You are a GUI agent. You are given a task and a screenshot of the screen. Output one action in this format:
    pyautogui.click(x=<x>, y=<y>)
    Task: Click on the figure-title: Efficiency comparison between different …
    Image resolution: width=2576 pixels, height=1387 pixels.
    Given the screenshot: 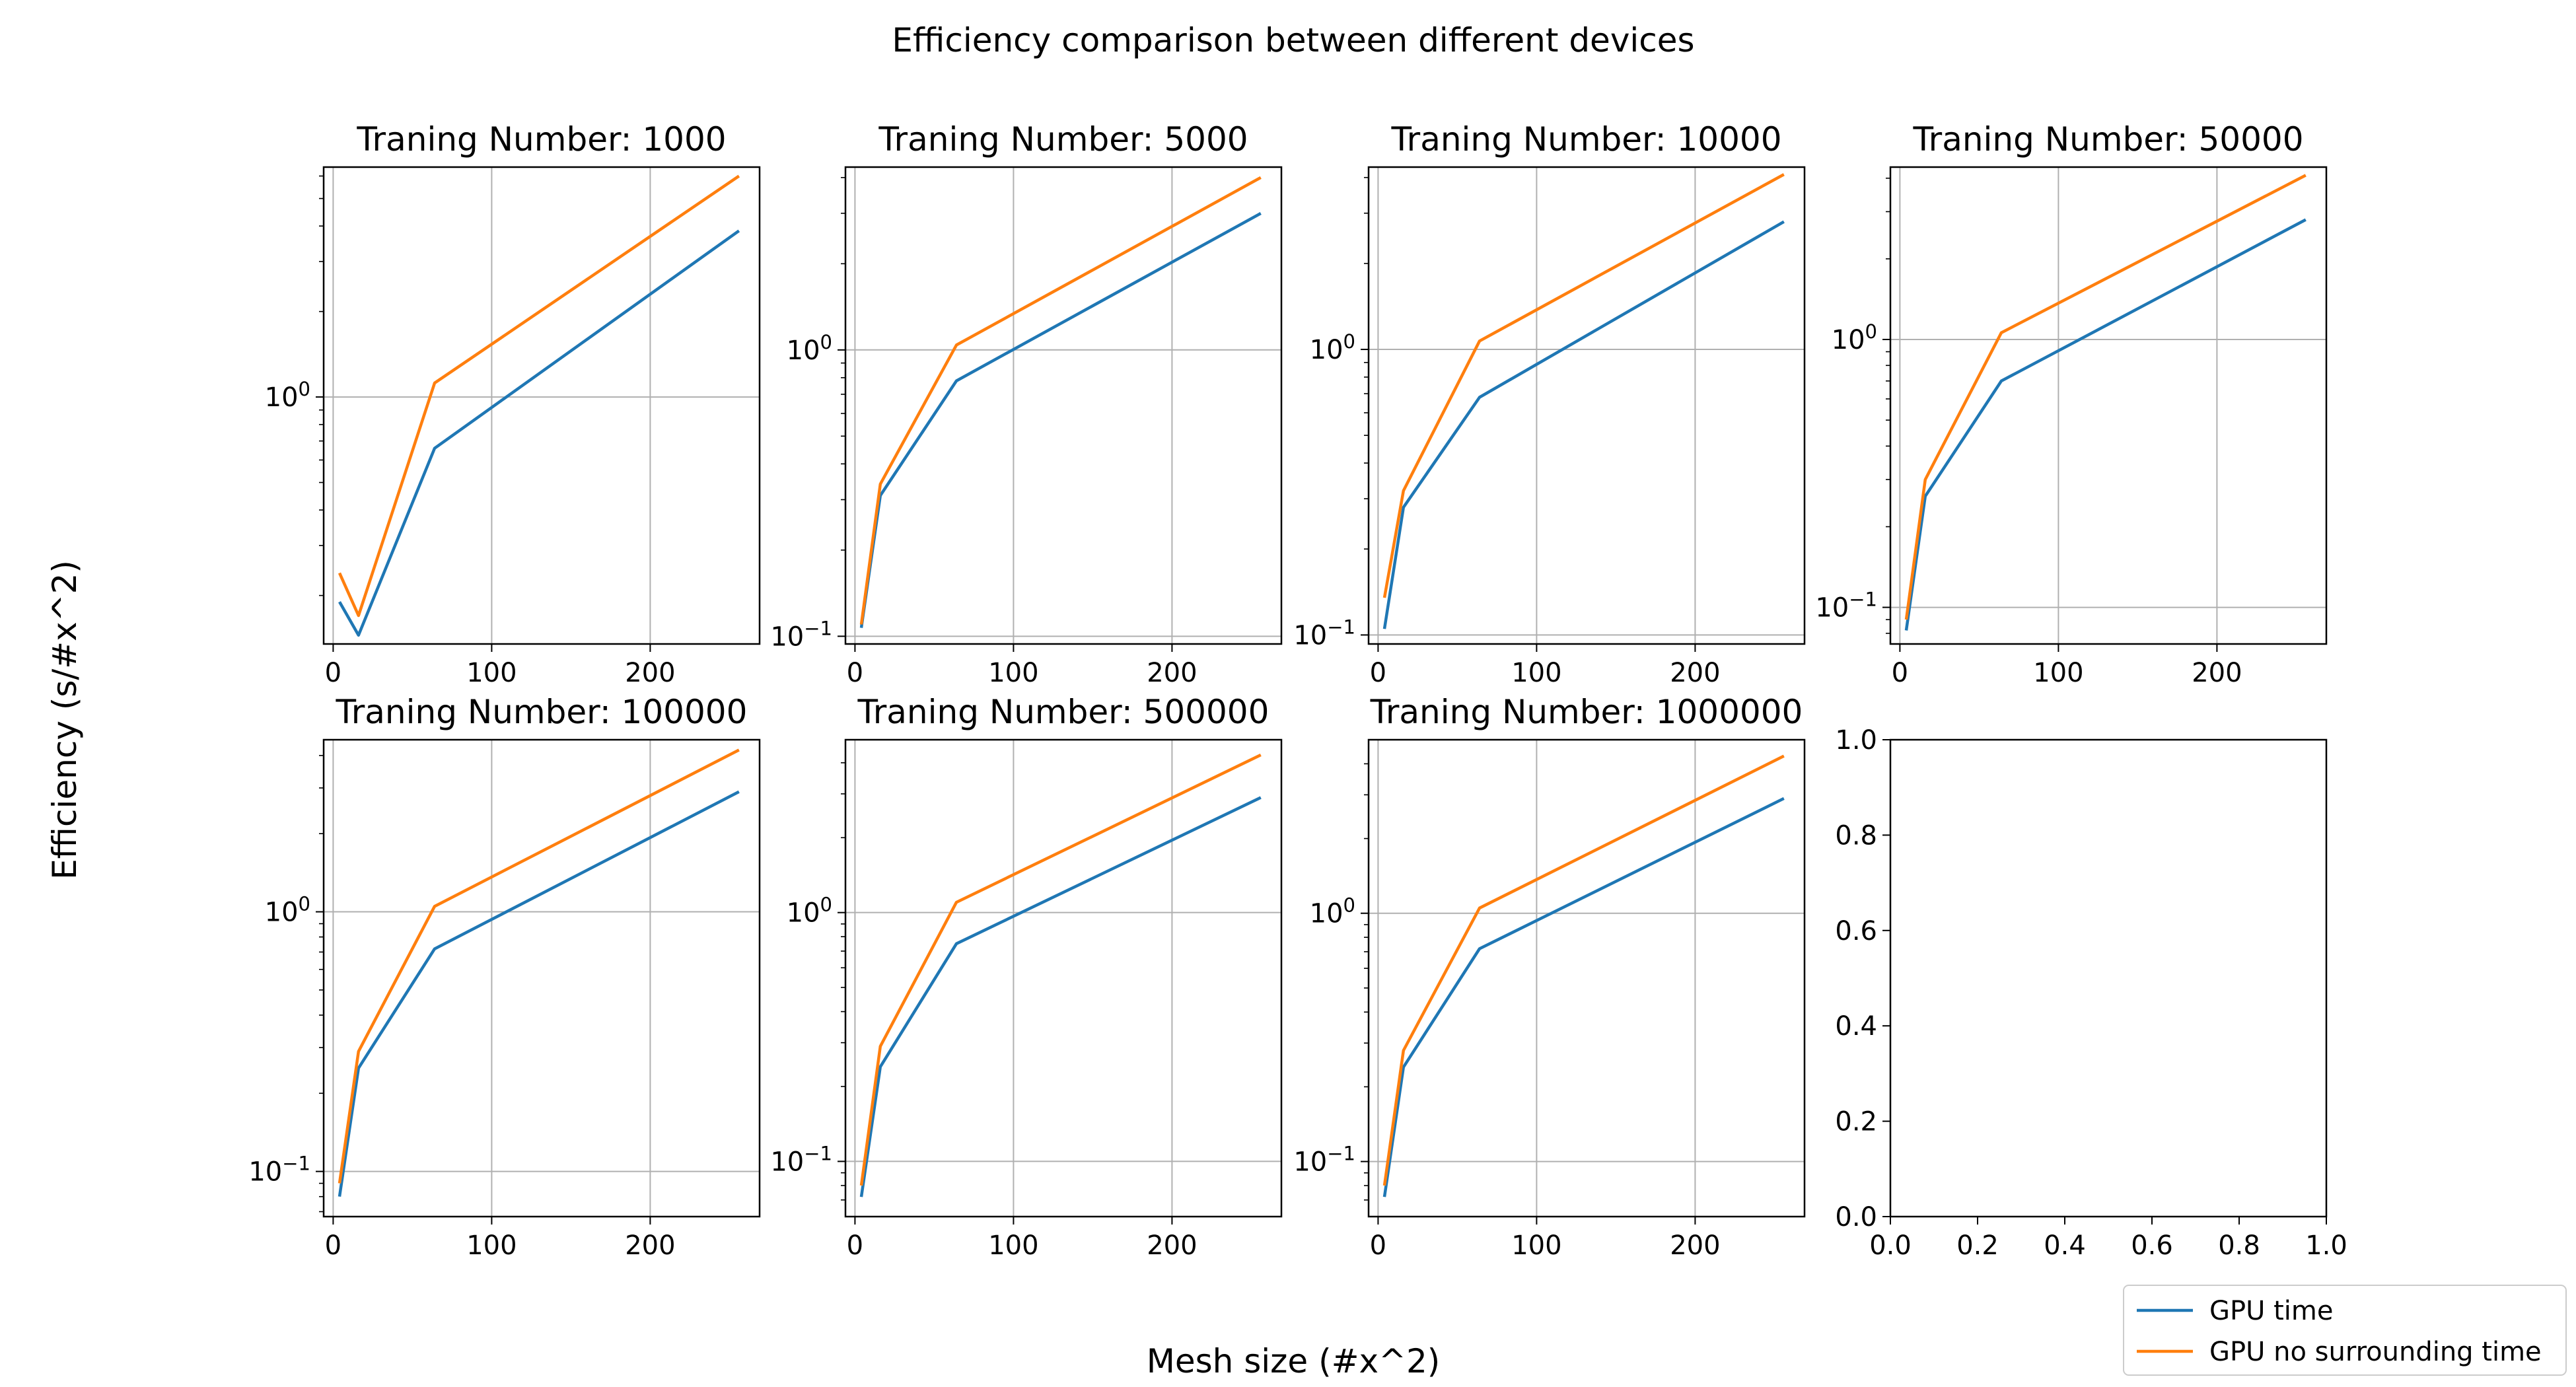 What is the action you would take?
    pyautogui.click(x=1293, y=40)
    